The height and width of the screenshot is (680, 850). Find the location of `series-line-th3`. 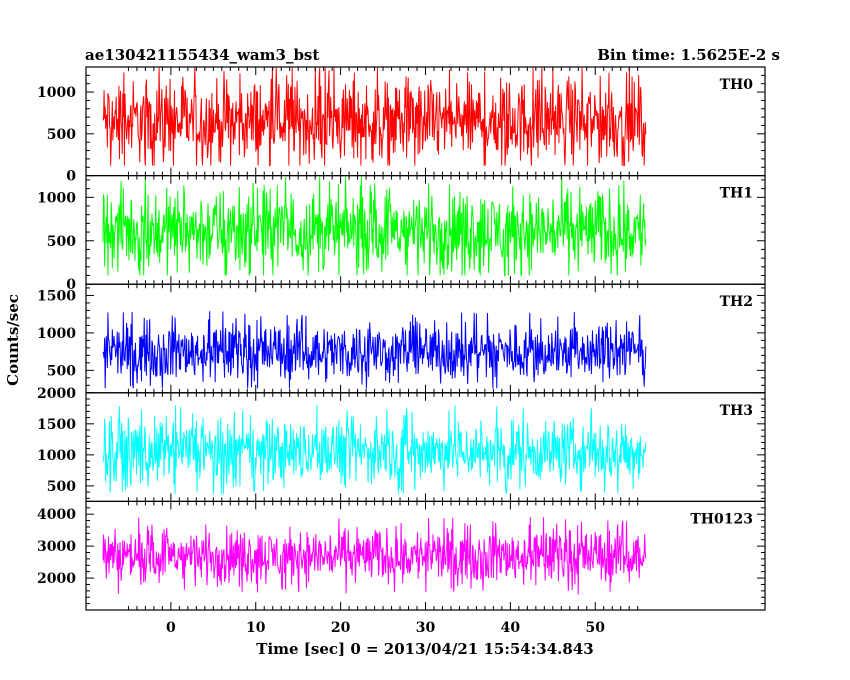

series-line-th3 is located at coordinates (374, 449).